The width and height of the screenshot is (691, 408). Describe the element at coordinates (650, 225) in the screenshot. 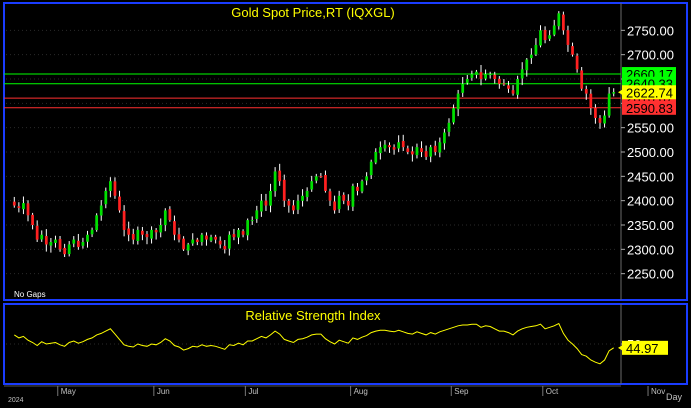

I see `price-tick-label: 2350.00` at that location.